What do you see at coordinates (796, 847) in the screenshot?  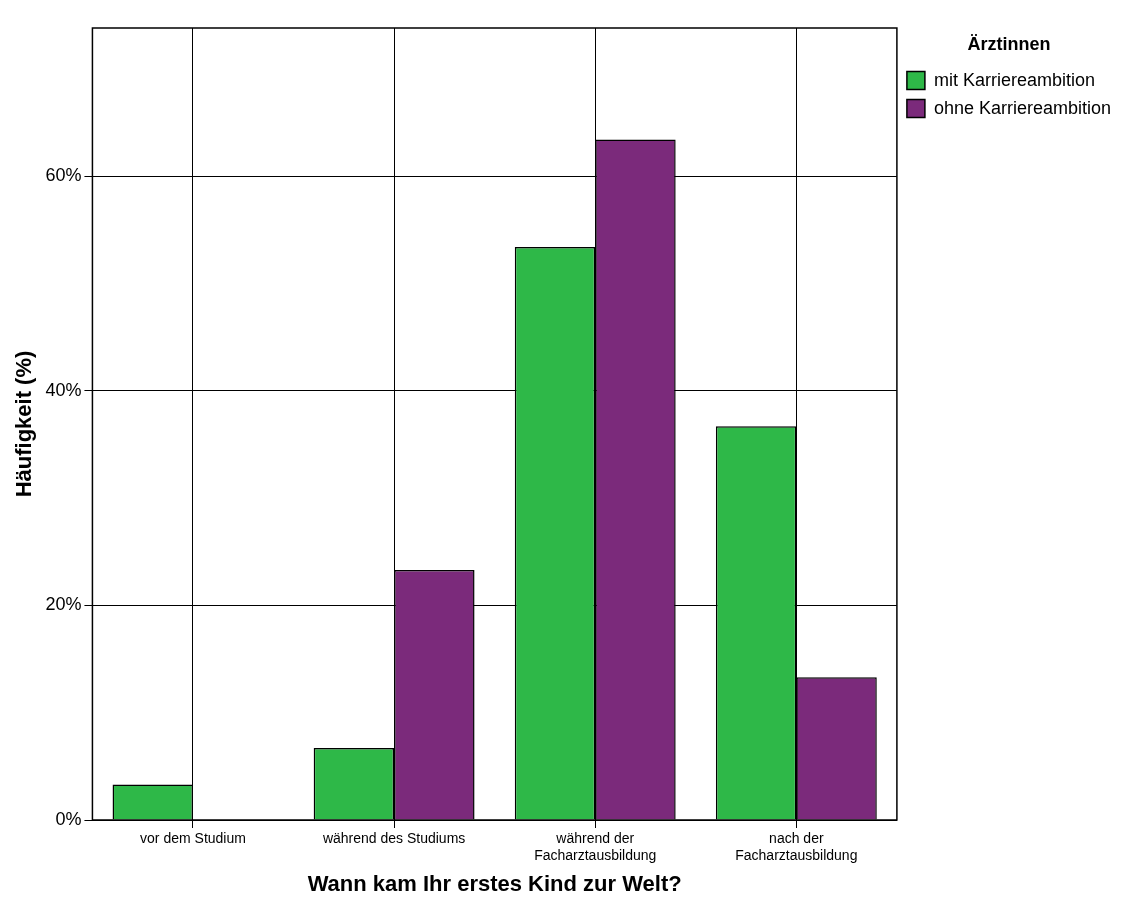 I see `x-tick-label: nach der Facharztausbildung` at bounding box center [796, 847].